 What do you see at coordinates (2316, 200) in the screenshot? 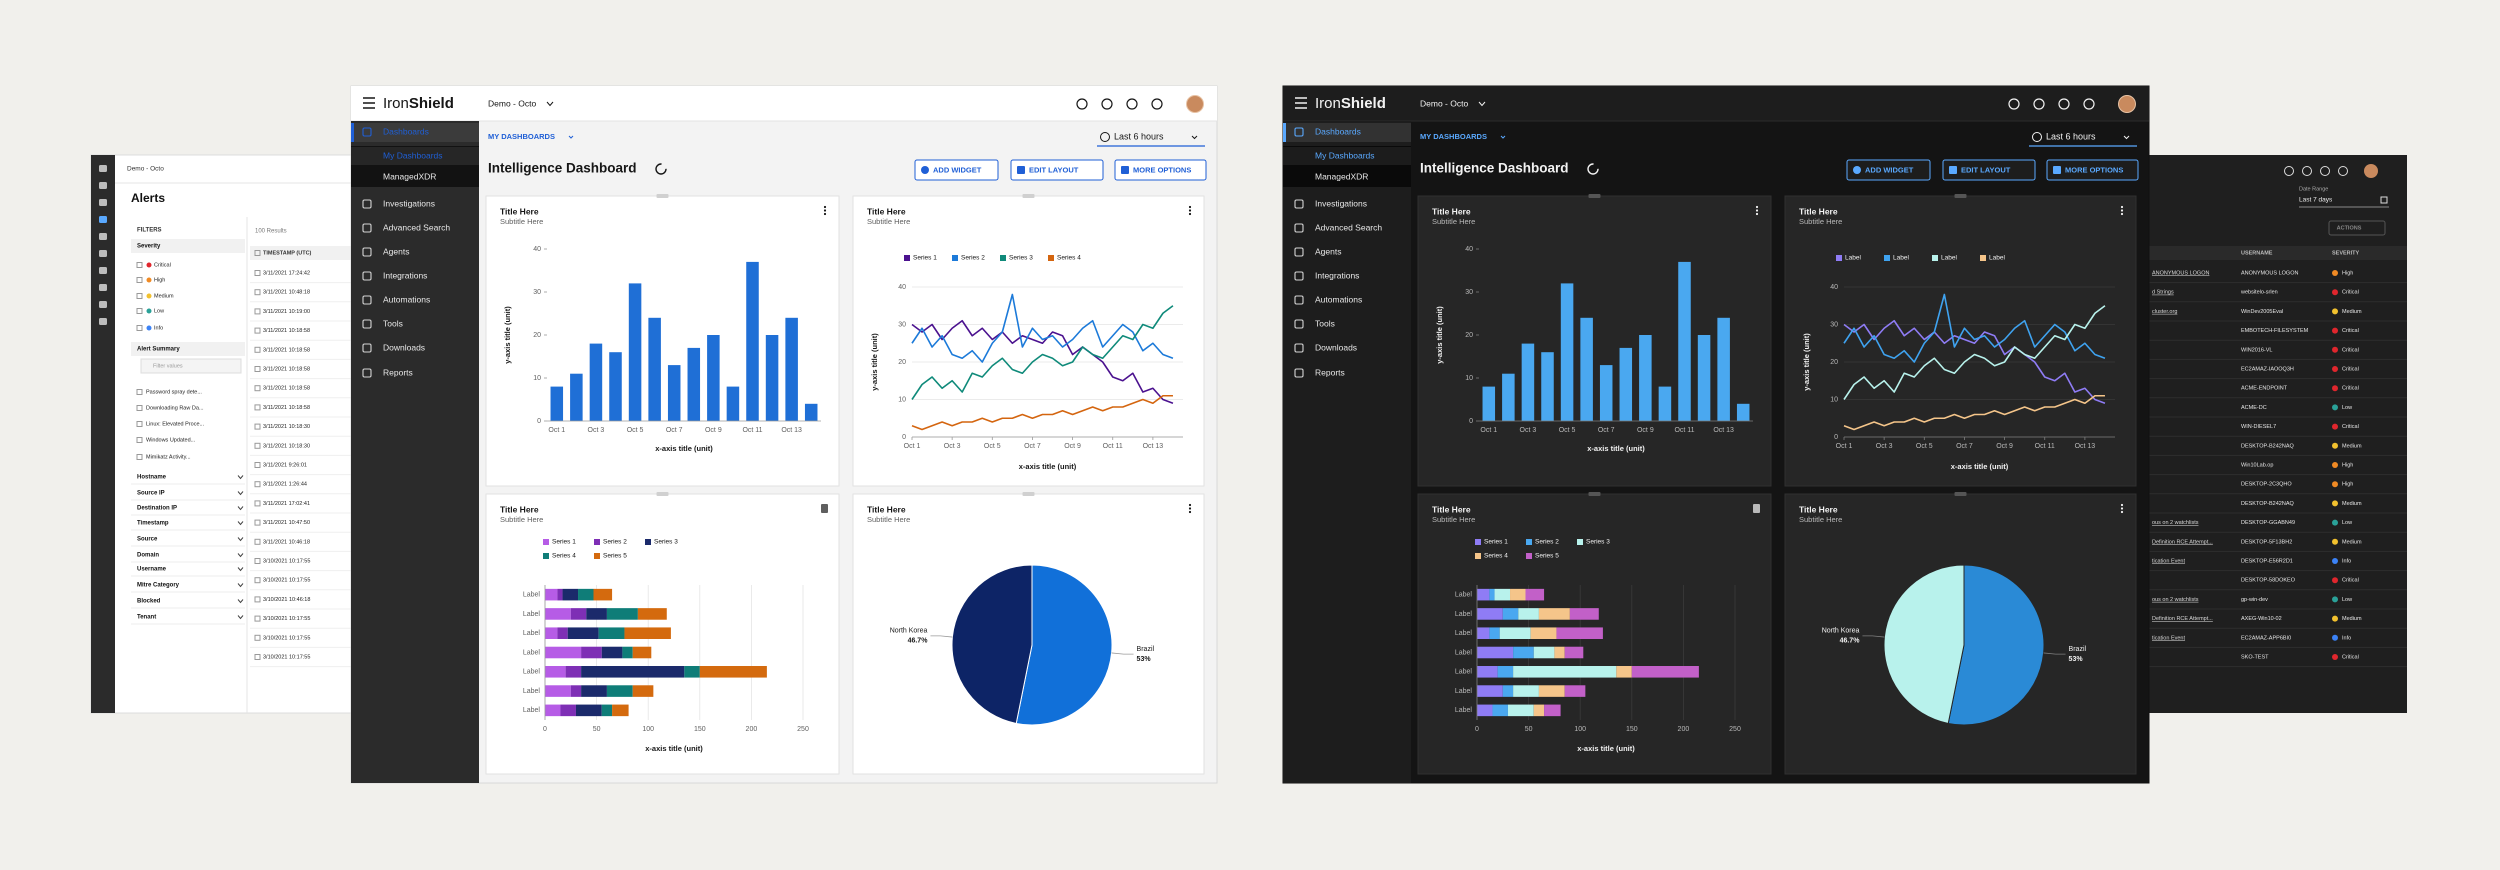
I see `date-value: Last 7 days` at bounding box center [2316, 200].